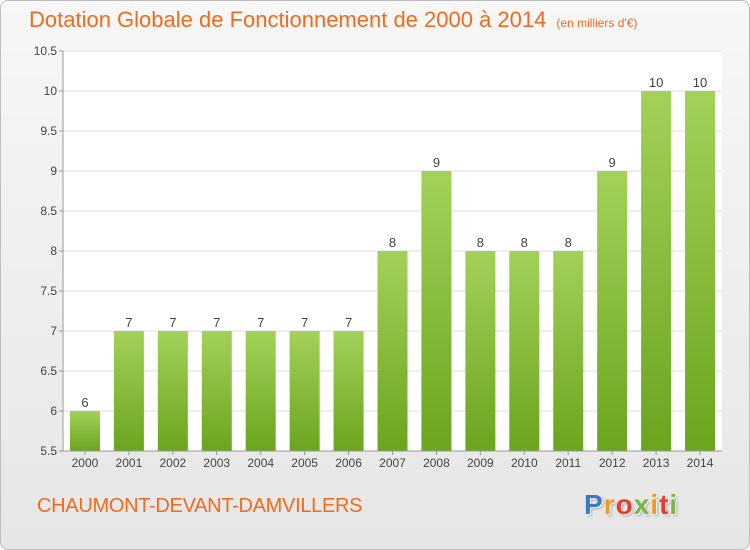  Describe the element at coordinates (129, 463) in the screenshot. I see `x-tick-label: 2001` at that location.